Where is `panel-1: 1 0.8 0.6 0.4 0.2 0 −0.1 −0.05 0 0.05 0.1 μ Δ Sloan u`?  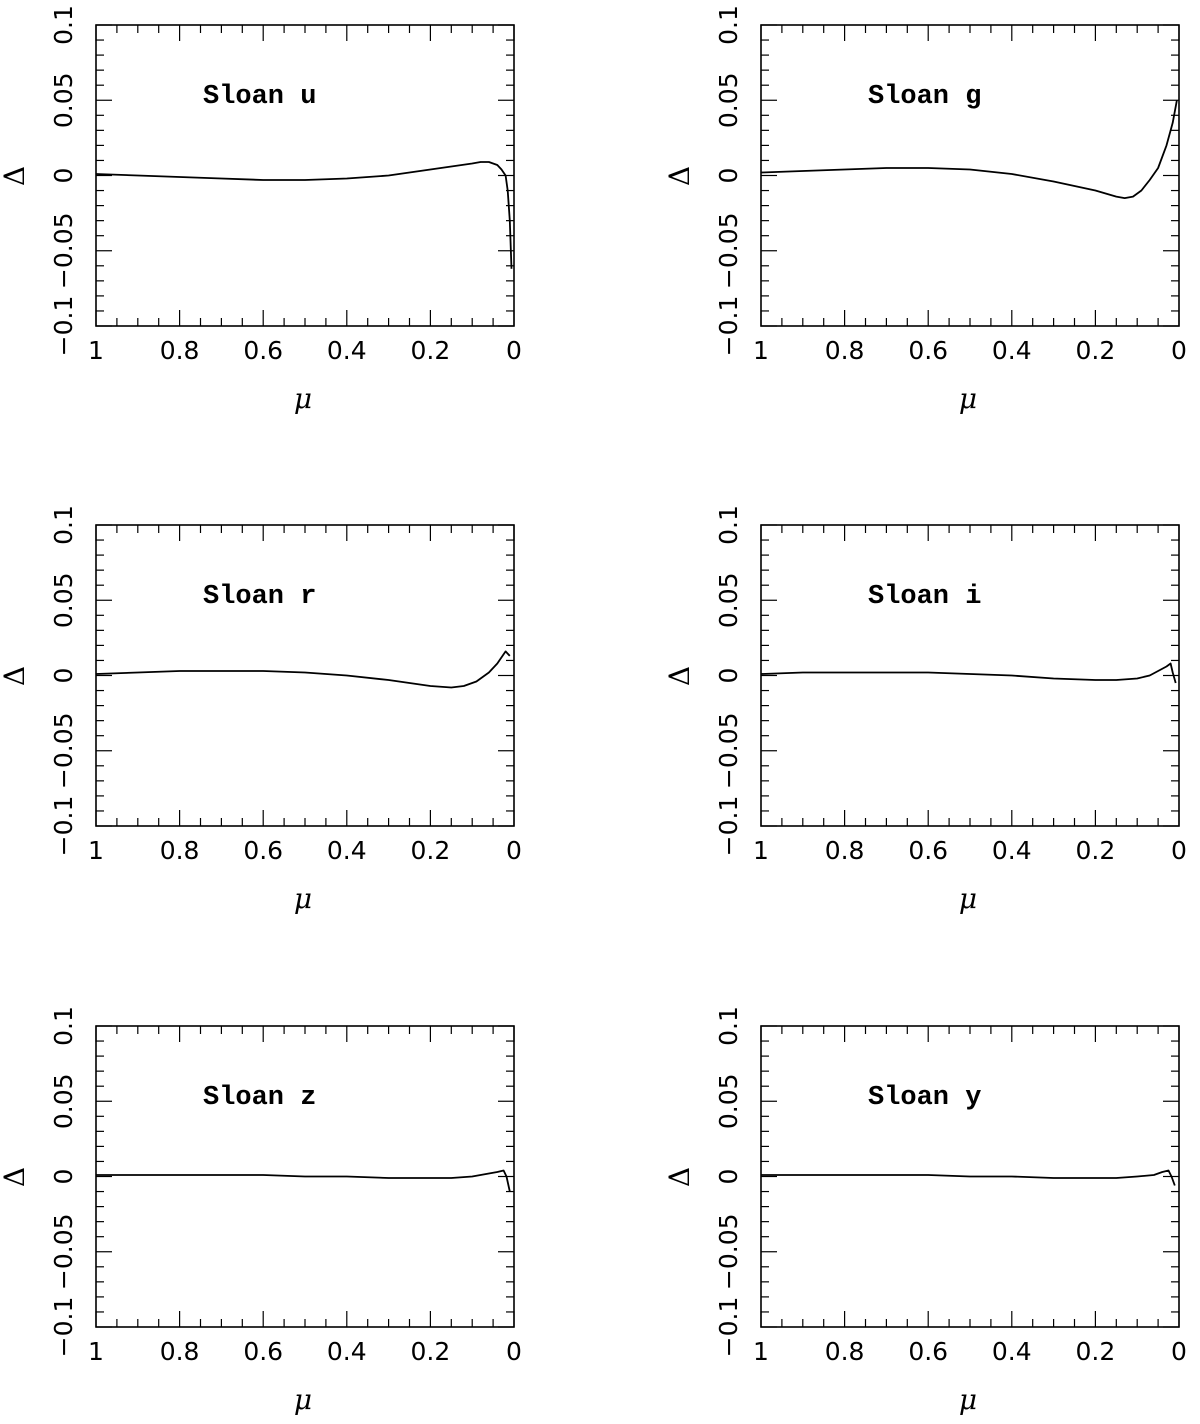 panel-1: 1 0.8 0.6 0.4 0.2 0 −0.1 −0.05 0 0.05 0.1 μ Δ Sloan u is located at coordinates (261, 210).